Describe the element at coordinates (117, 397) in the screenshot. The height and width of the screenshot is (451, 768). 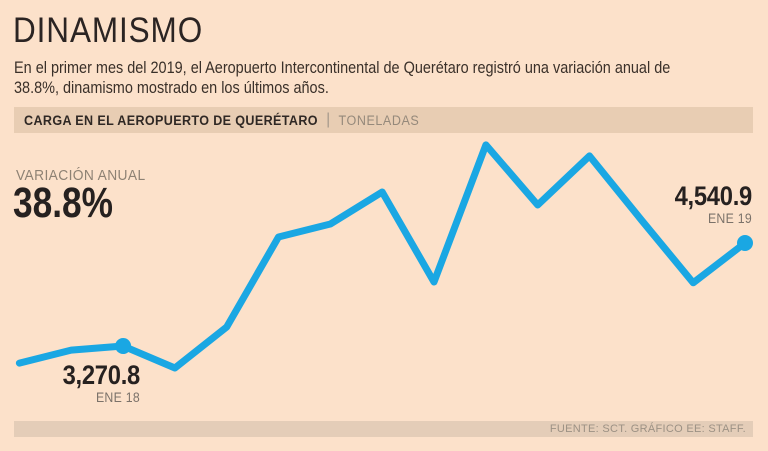
I see `start-point-date: ENE 18` at that location.